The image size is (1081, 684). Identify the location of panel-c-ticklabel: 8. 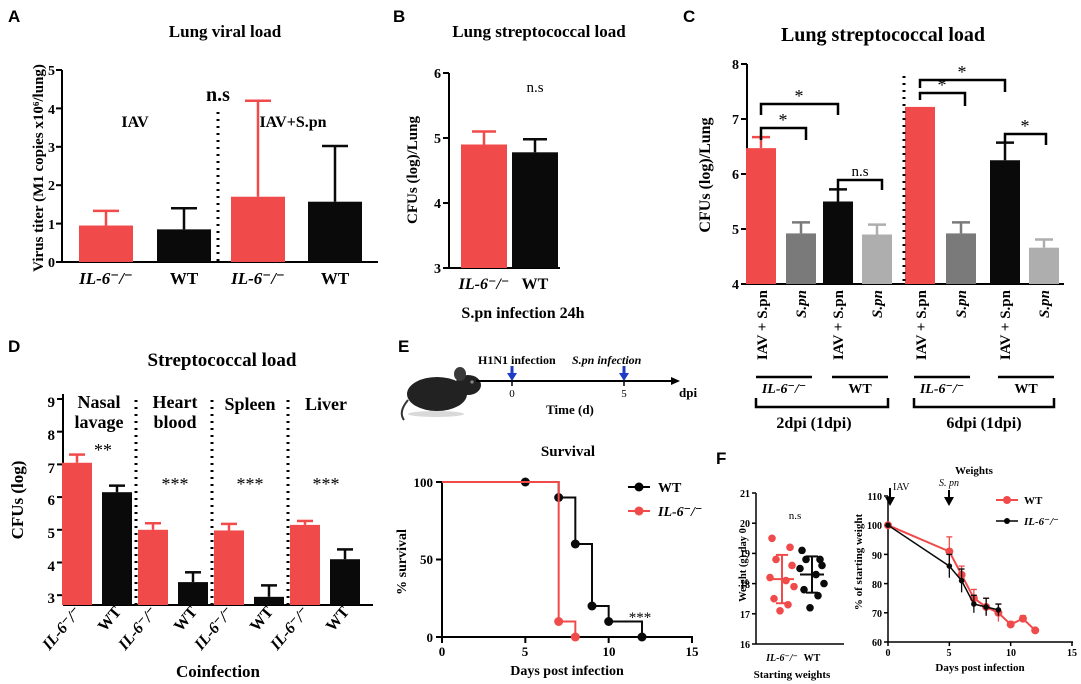
(735, 65).